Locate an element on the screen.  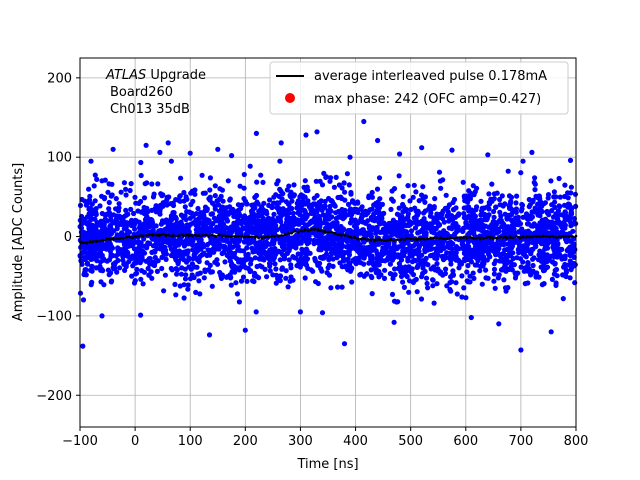
x-tick-label: 400 is located at coordinates (355, 441).